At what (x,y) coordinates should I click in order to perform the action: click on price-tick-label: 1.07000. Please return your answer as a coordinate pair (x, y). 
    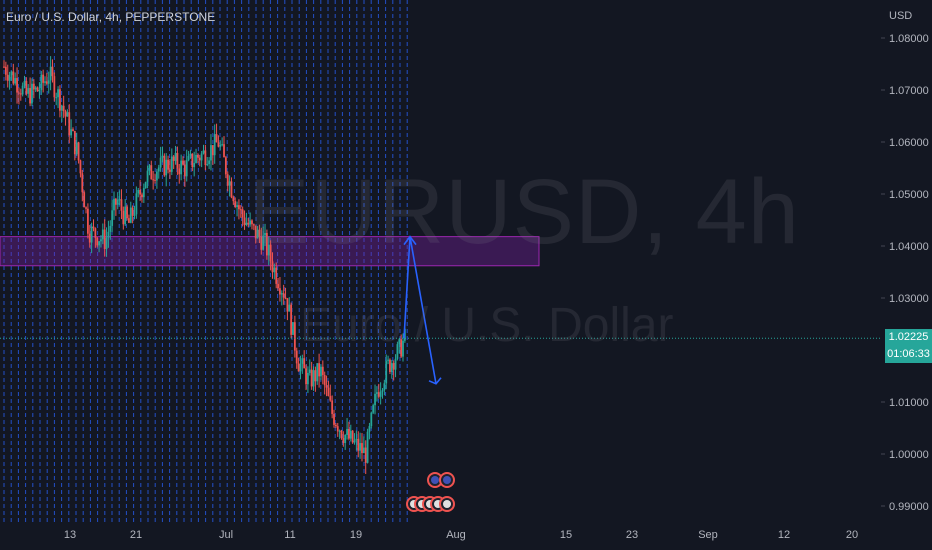
    Looking at the image, I should click on (909, 91).